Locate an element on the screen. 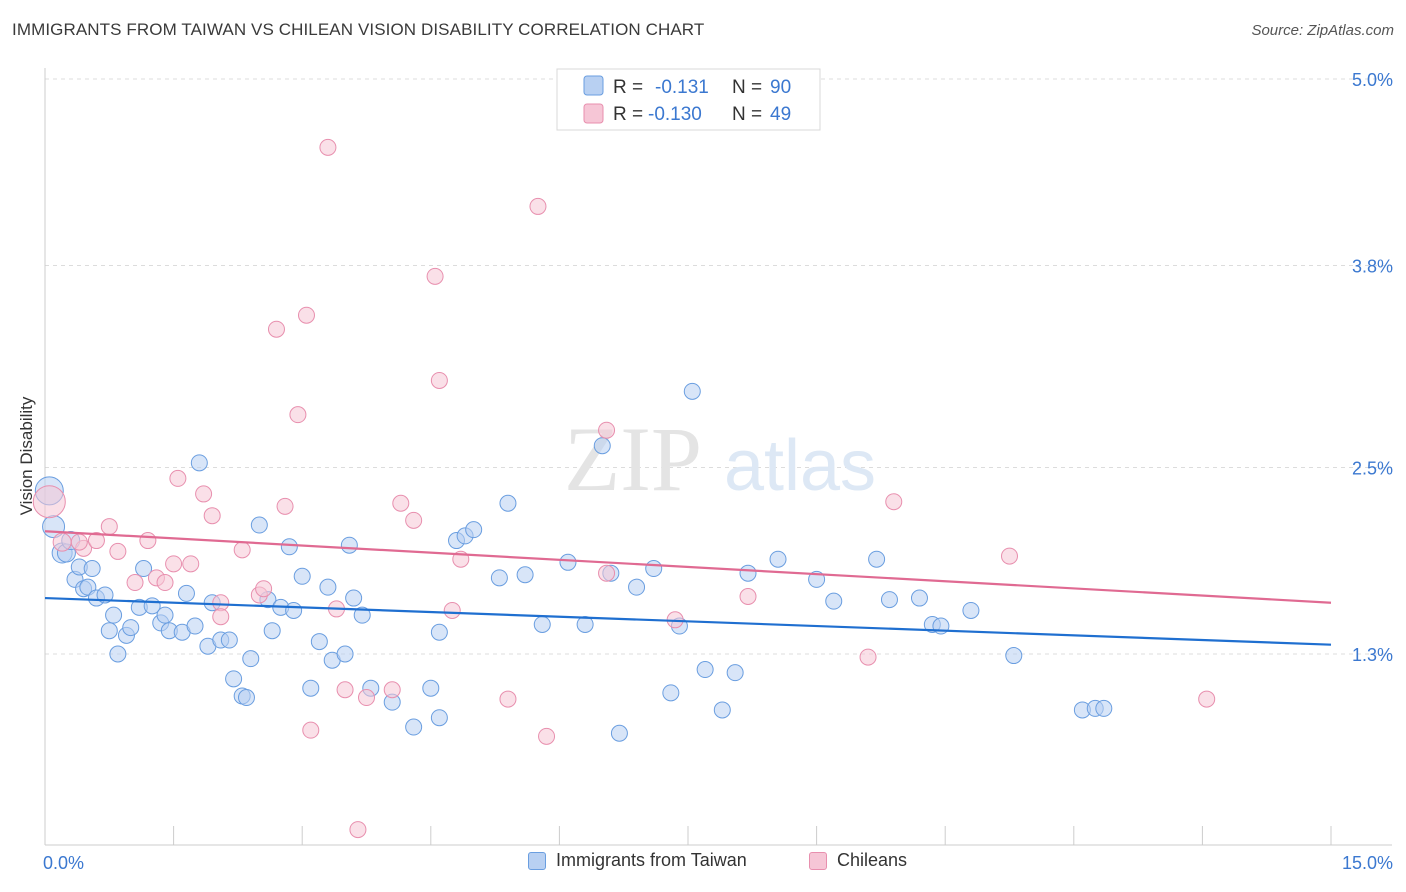 The image size is (1406, 892). y-tick-label: 3.8% is located at coordinates (1372, 266).